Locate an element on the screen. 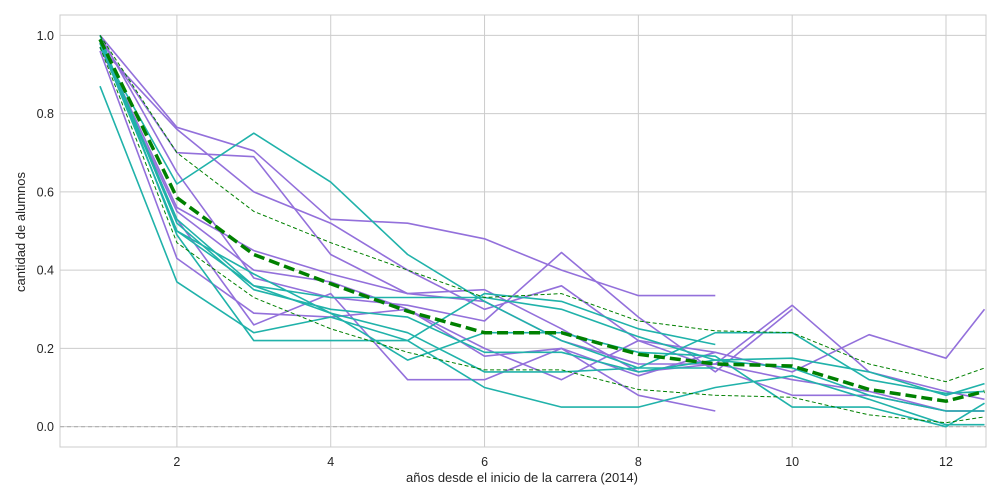 The image size is (1000, 500). x-tick-label: 12 is located at coordinates (946, 462).